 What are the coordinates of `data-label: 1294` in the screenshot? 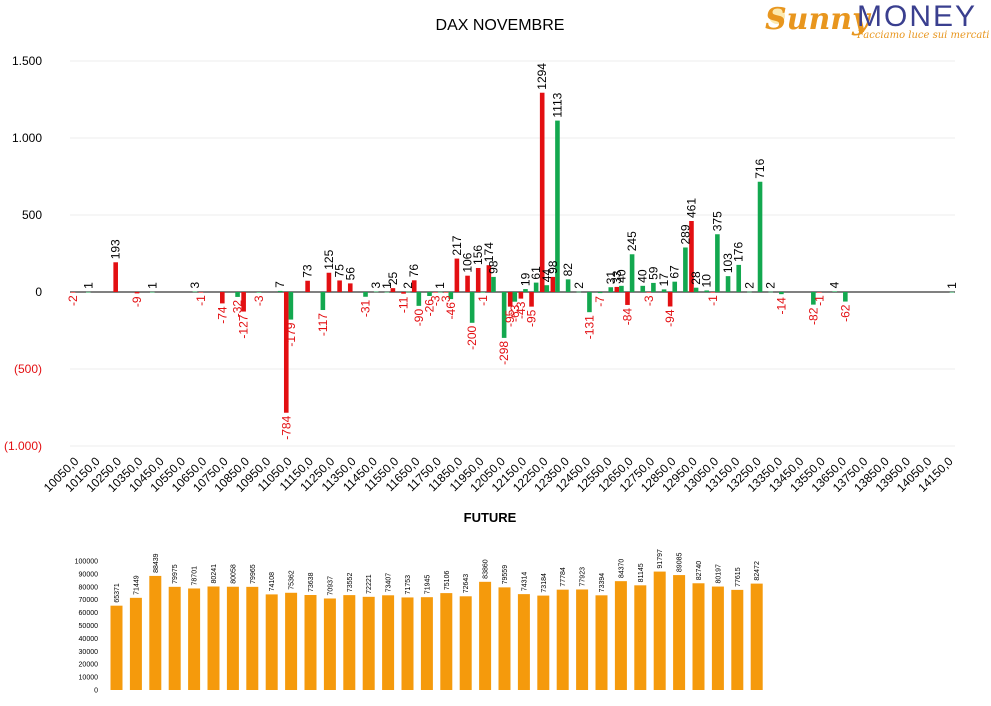 It's located at (542, 76).